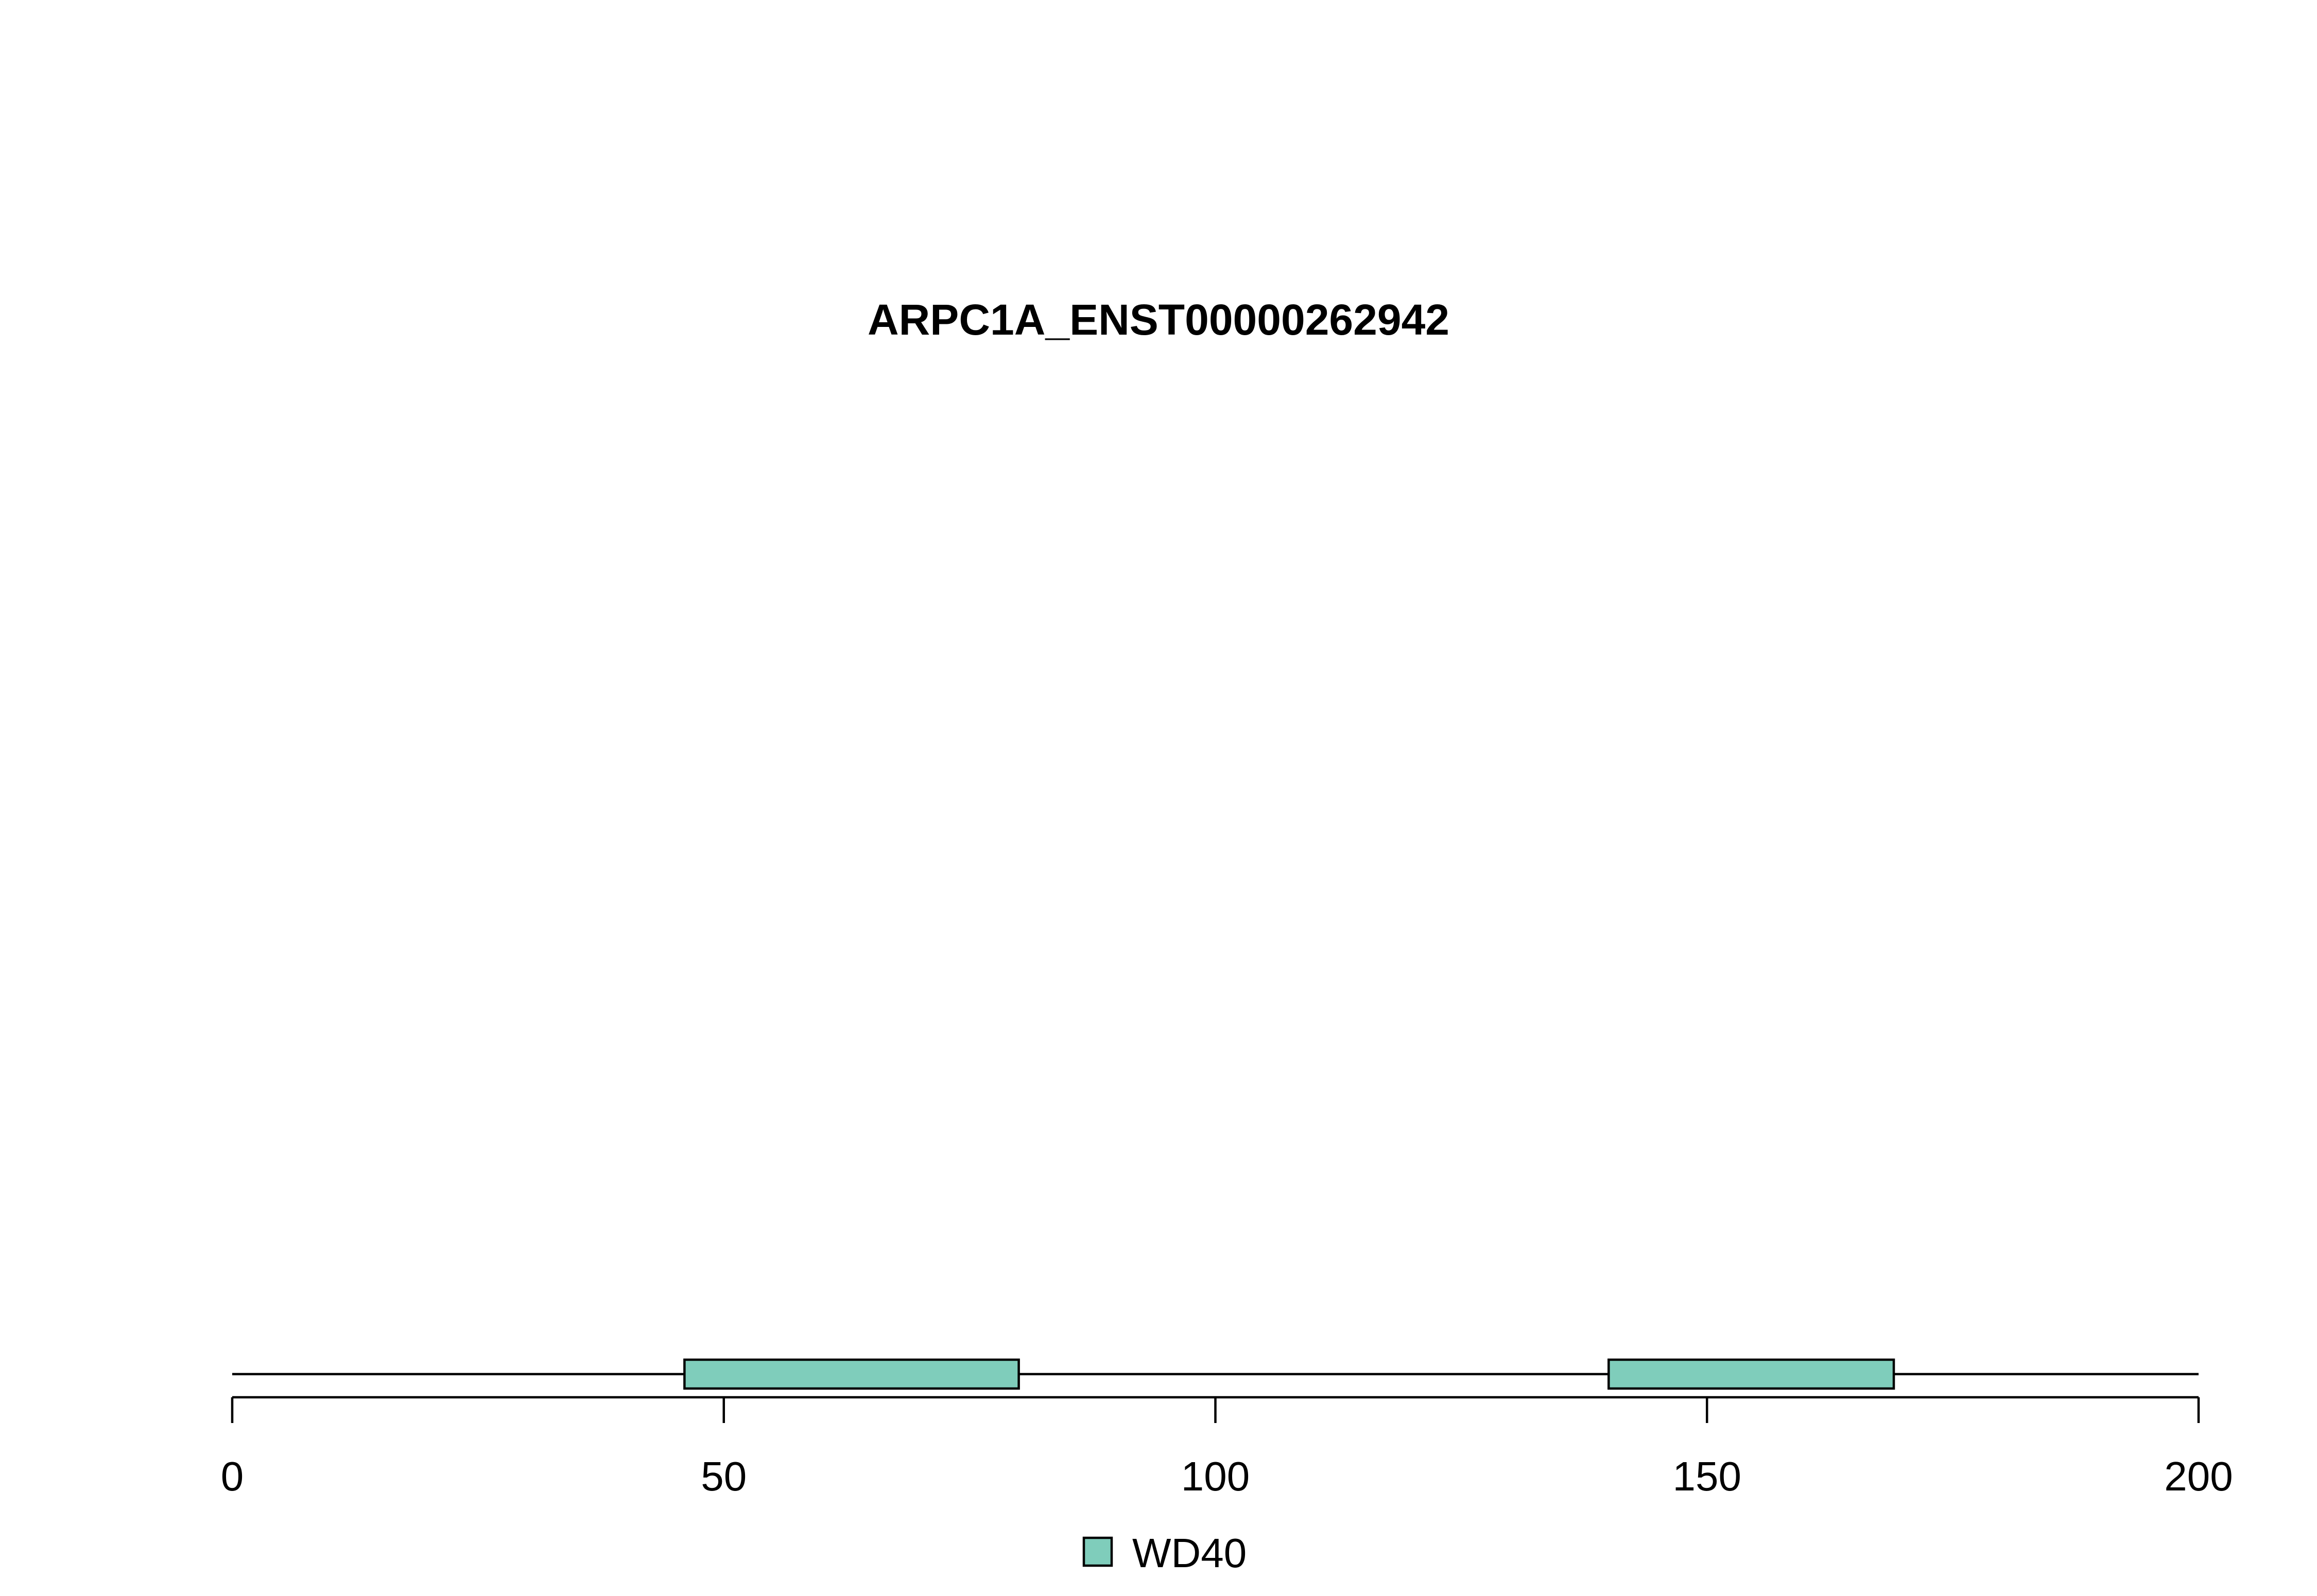  Describe the element at coordinates (1189, 1553) in the screenshot. I see `legend-label-wd40: WD40` at that location.